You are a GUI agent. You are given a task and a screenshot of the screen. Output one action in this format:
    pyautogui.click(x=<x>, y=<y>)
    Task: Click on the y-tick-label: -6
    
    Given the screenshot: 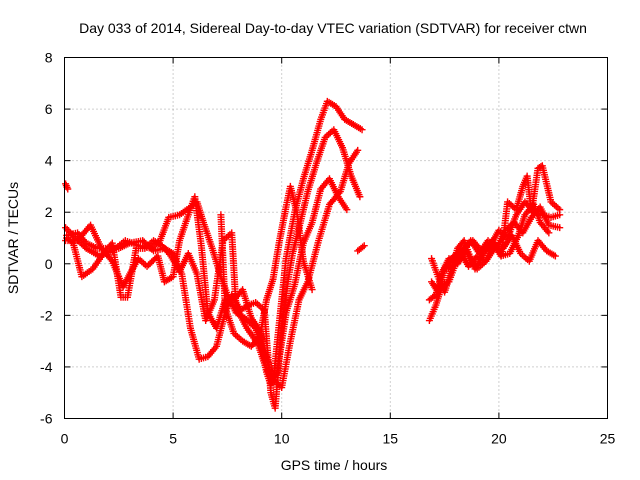 What is the action you would take?
    pyautogui.click(x=46, y=419)
    